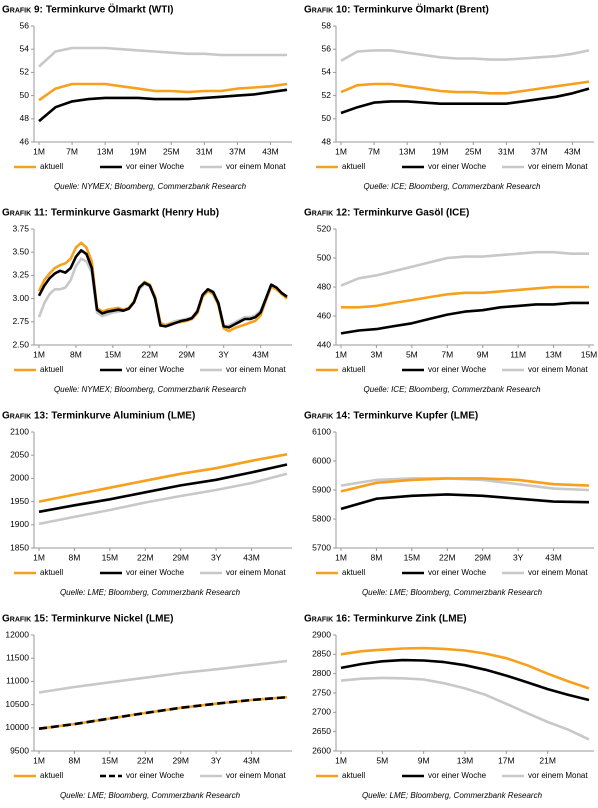 Image resolution: width=598 pixels, height=808 pixels. What do you see at coordinates (539, 151) in the screenshot?
I see `x-tick-label: 37M` at bounding box center [539, 151].